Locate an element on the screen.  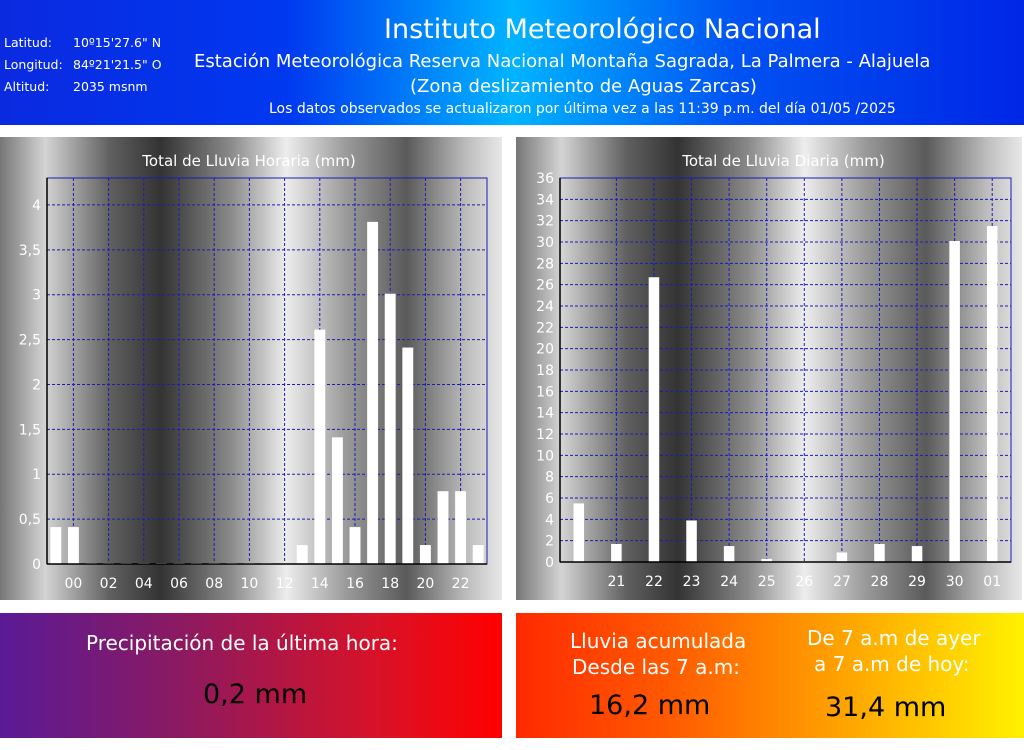
x-tick-label: 08 is located at coordinates (214, 584).